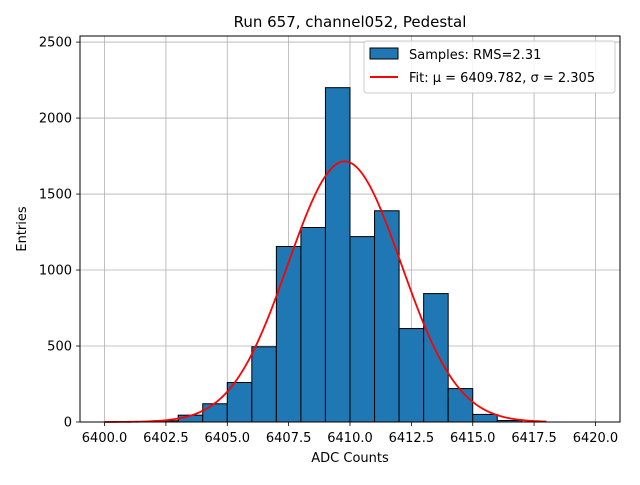 Image resolution: width=640 pixels, height=485 pixels. What do you see at coordinates (105, 438) in the screenshot?
I see `x-tick-label: 6400.0` at bounding box center [105, 438].